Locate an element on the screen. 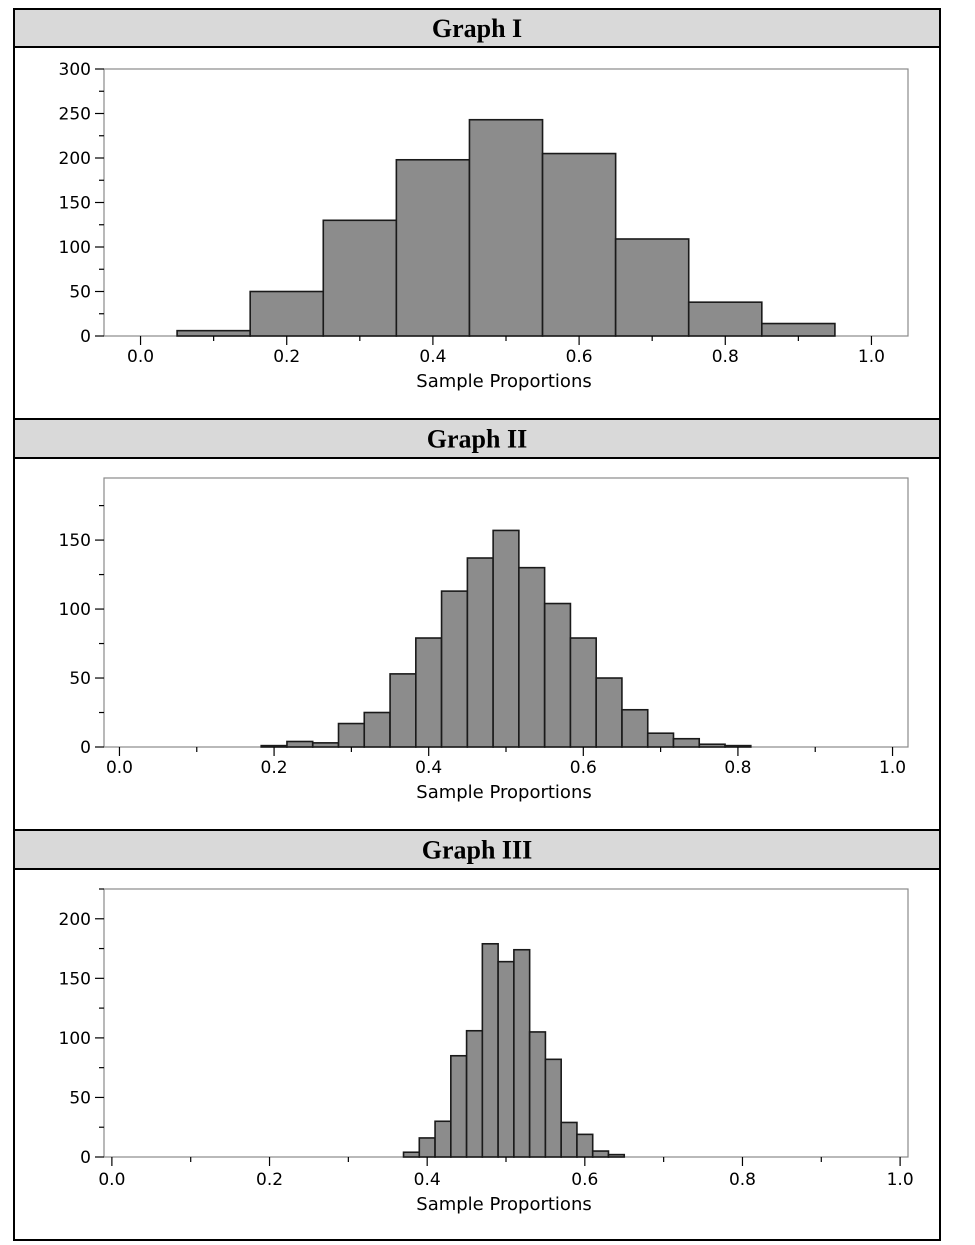 This screenshot has width=975, height=1245. chart-title: Graph III is located at coordinates (477, 850).